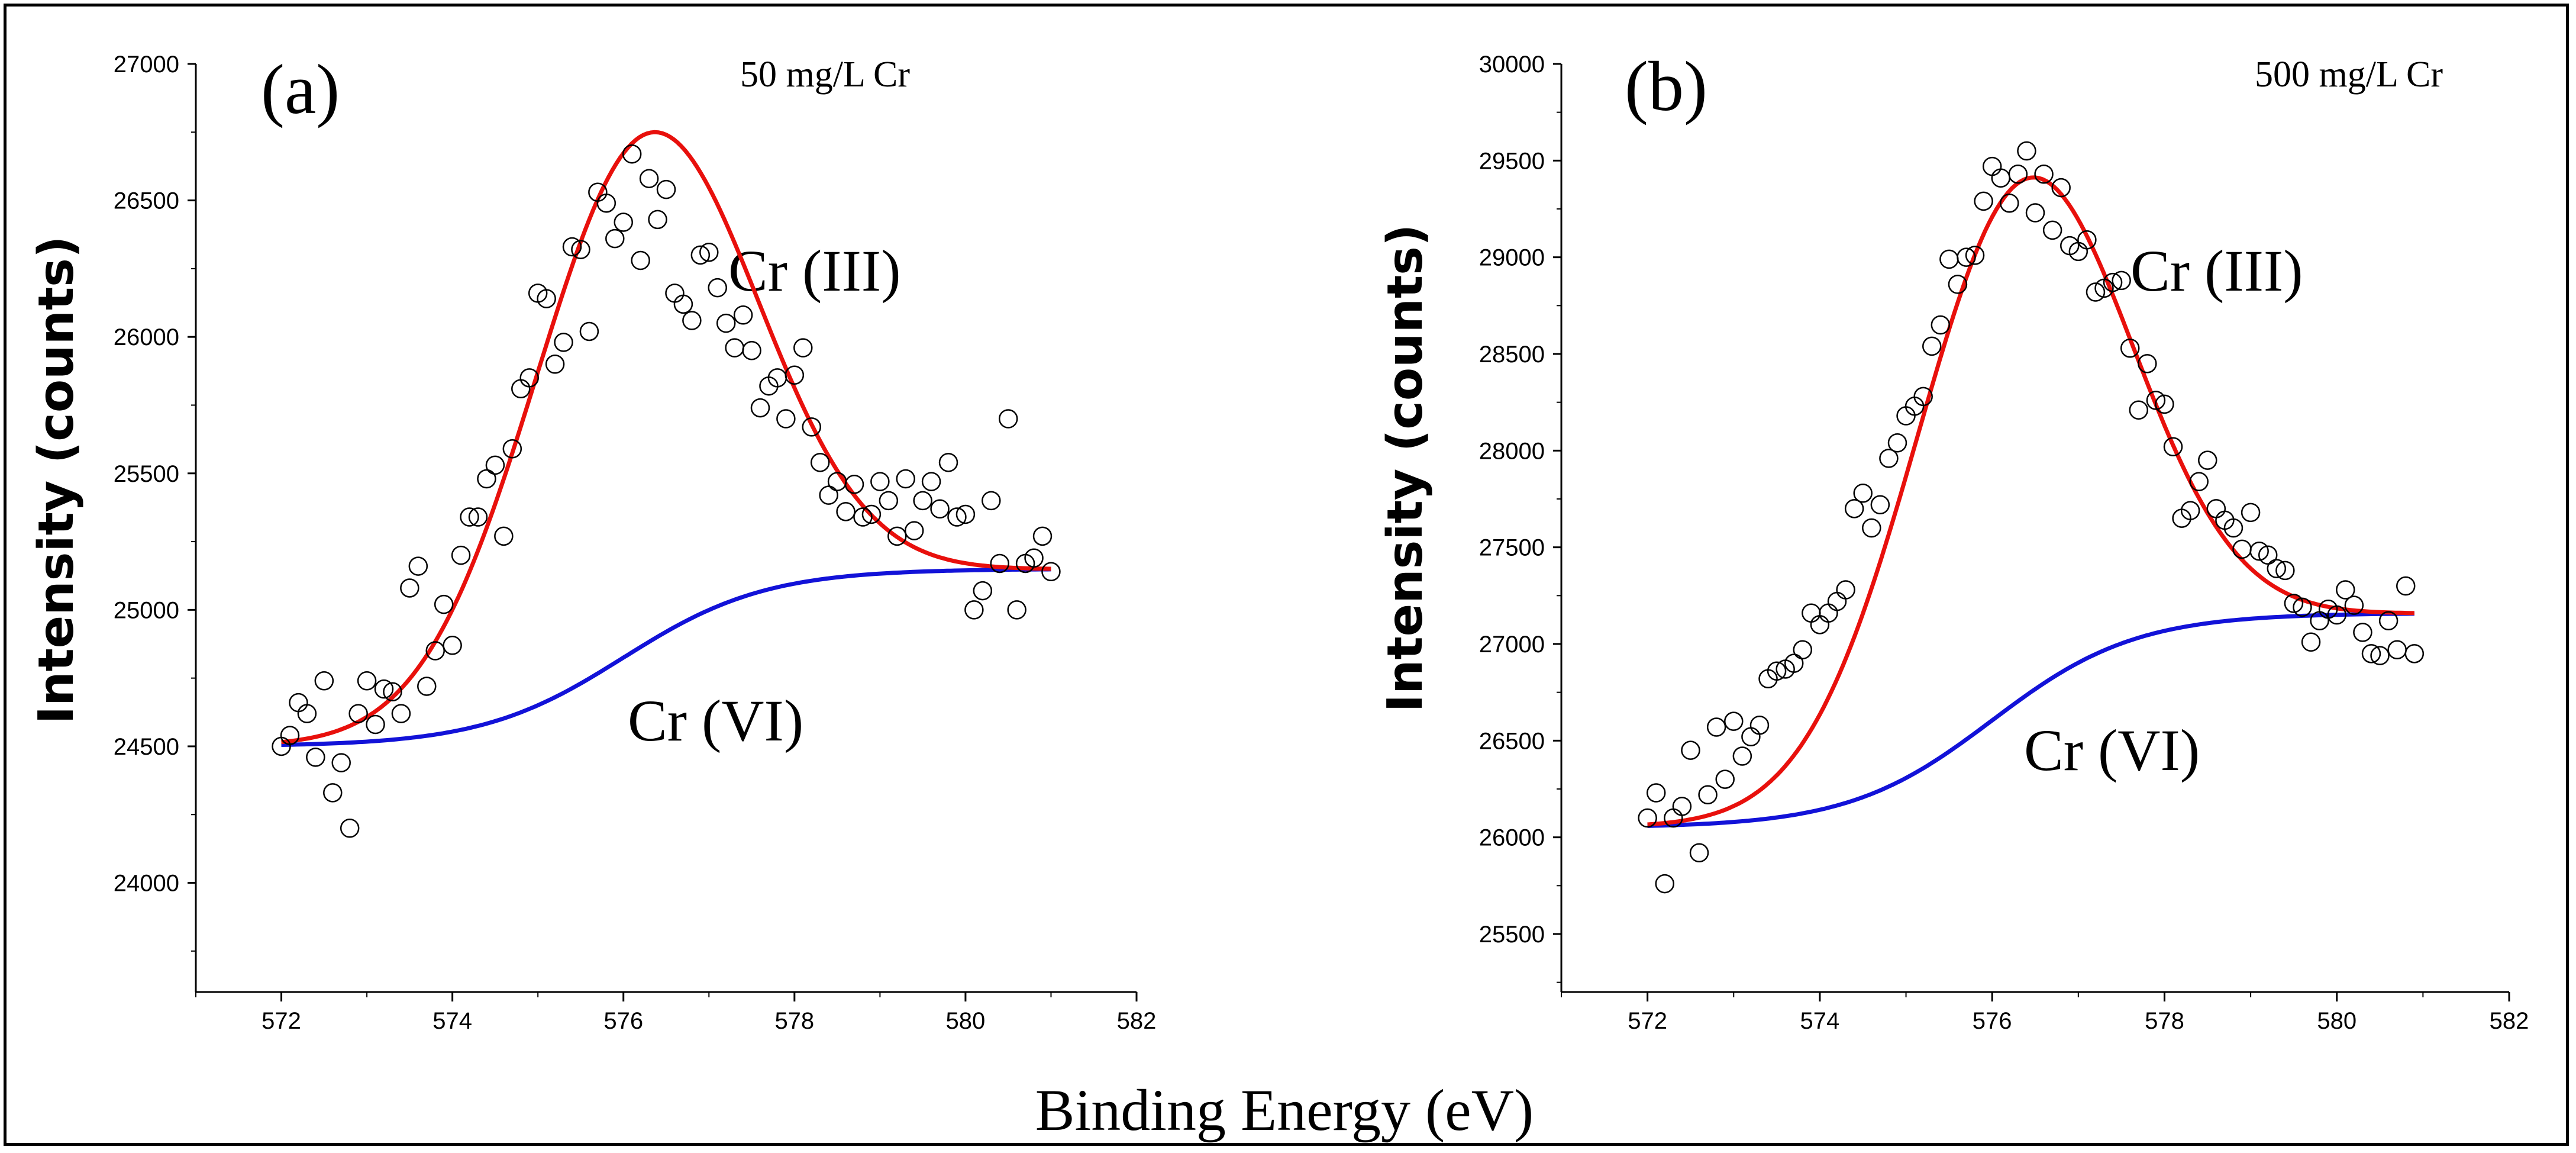  What do you see at coordinates (1284, 1110) in the screenshot?
I see `shared-x-axis-label: Binding Energy (eV)` at bounding box center [1284, 1110].